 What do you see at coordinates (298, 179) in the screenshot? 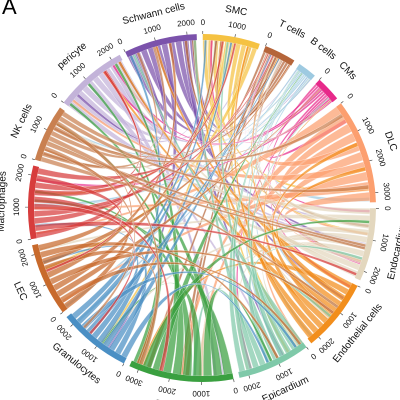
I see `ribbon-endothelial-cells-to-t-cells` at bounding box center [298, 179].